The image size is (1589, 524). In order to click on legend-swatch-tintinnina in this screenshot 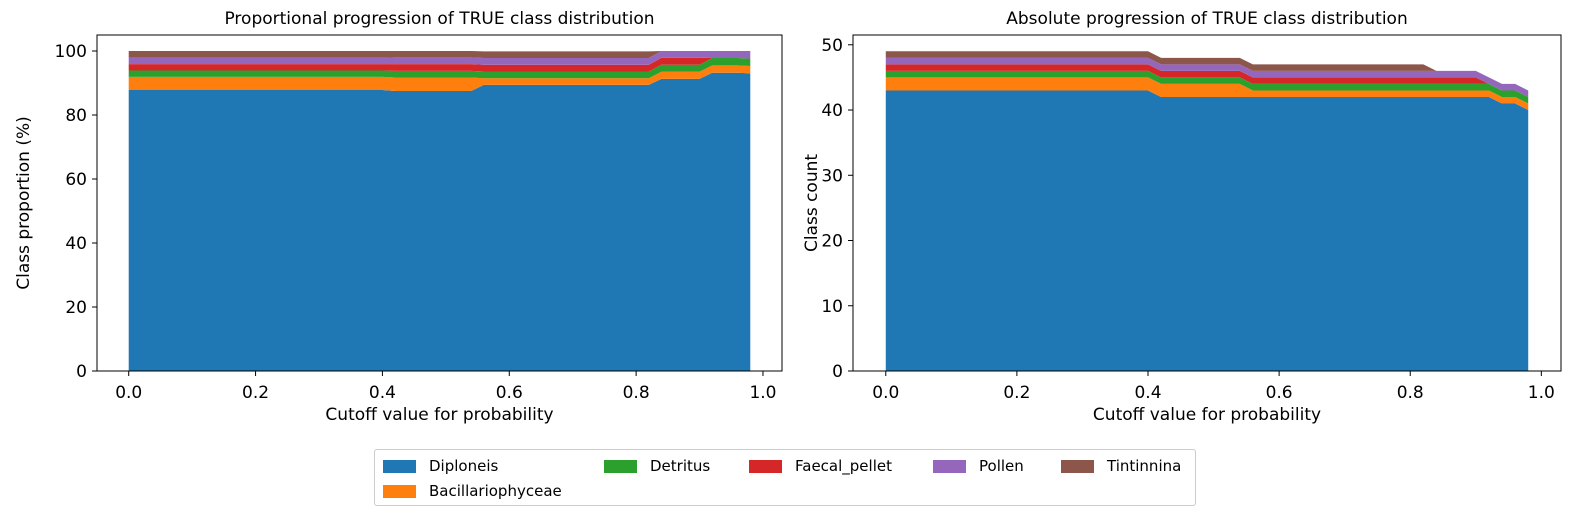, I will do `click(1077, 466)`.